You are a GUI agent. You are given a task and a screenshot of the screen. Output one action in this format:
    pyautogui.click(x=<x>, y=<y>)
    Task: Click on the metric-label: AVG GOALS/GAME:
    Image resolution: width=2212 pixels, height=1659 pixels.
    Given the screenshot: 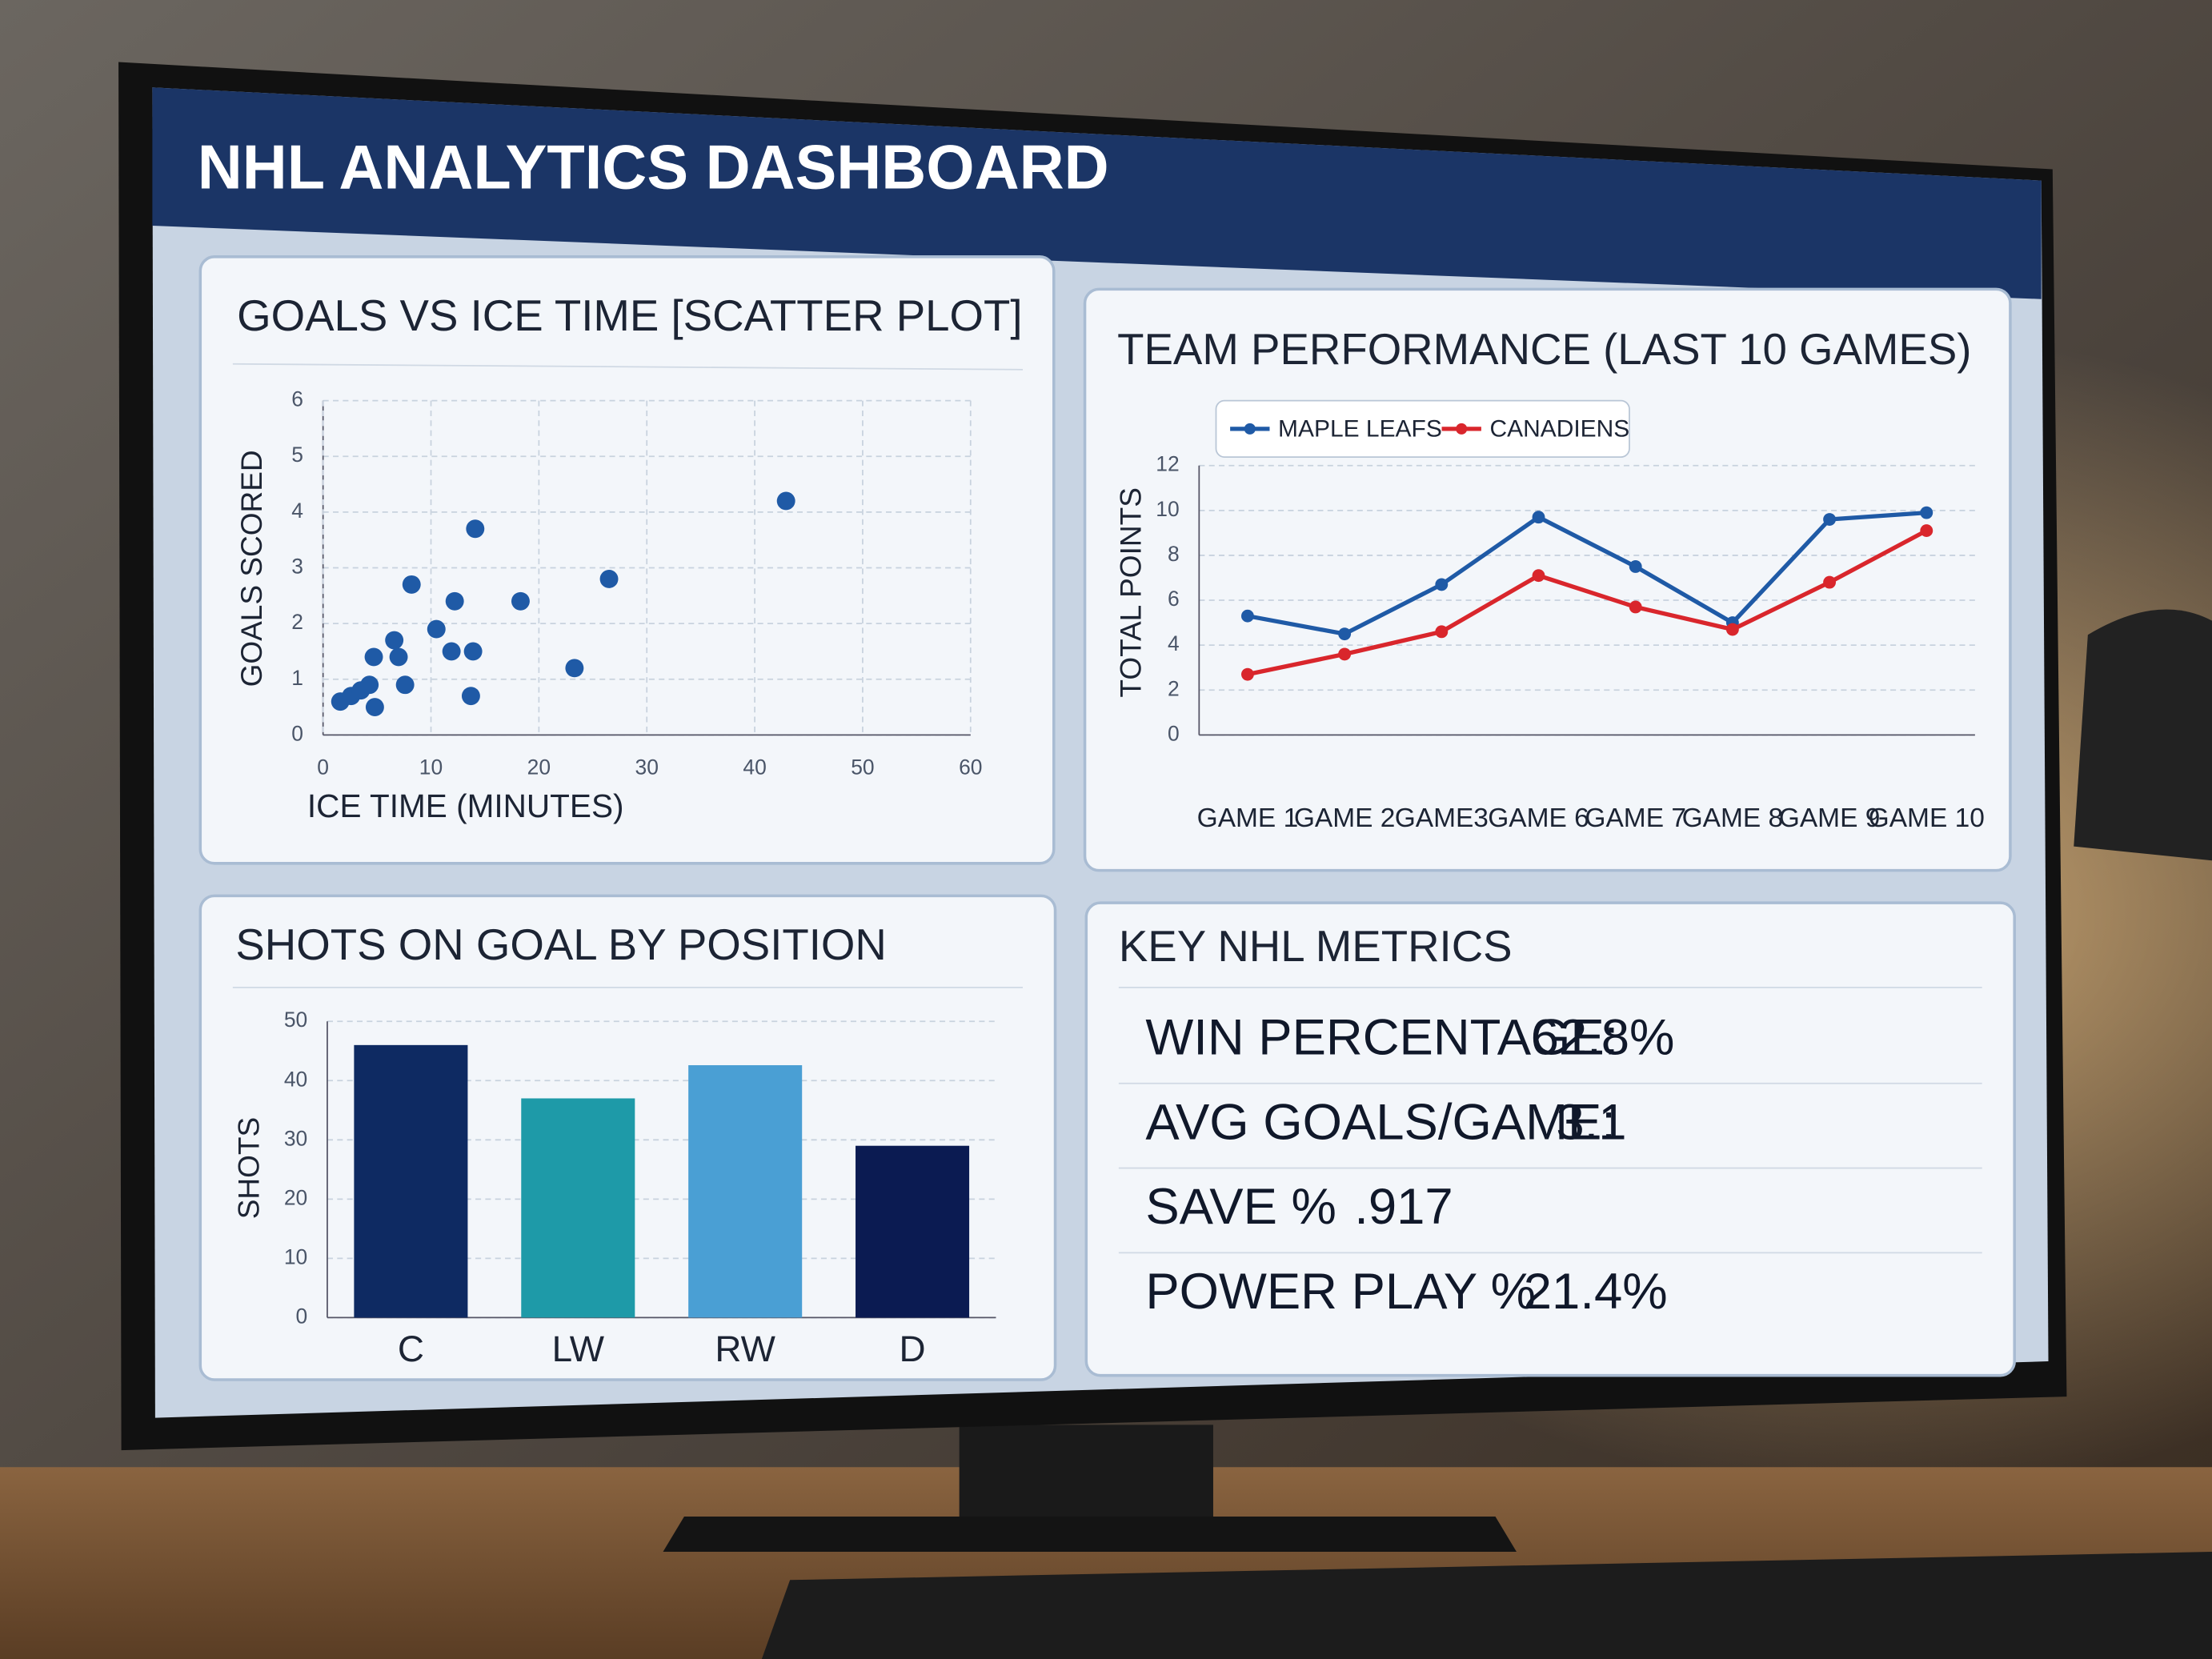 What is the action you would take?
    pyautogui.click(x=1380, y=1122)
    